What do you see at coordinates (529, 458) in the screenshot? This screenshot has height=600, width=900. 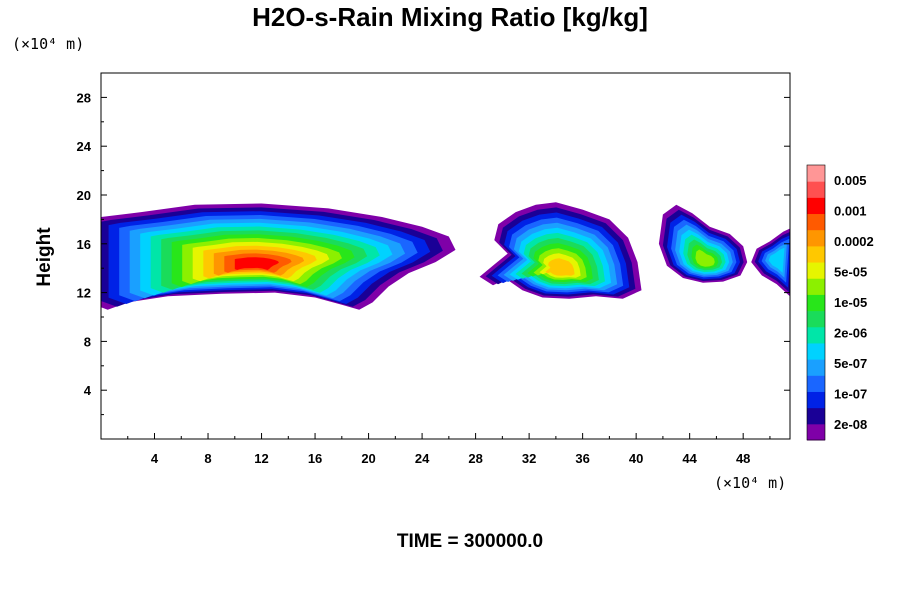 I see `x-tick-label: 32` at bounding box center [529, 458].